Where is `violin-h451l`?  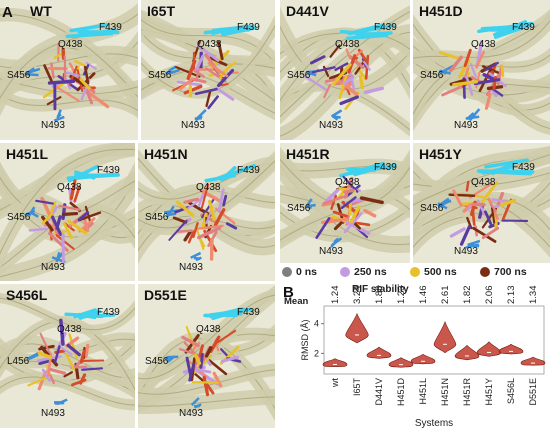
violin-h451l is located at coordinates (423, 359).